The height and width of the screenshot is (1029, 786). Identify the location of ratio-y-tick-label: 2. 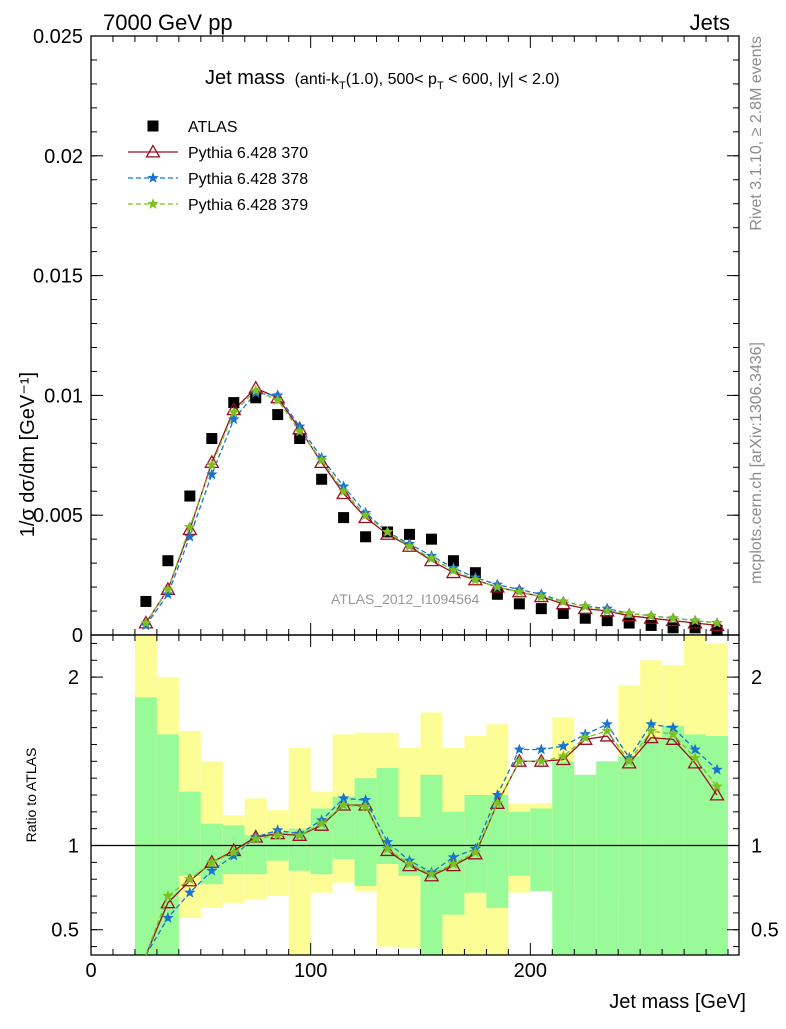
(73, 678).